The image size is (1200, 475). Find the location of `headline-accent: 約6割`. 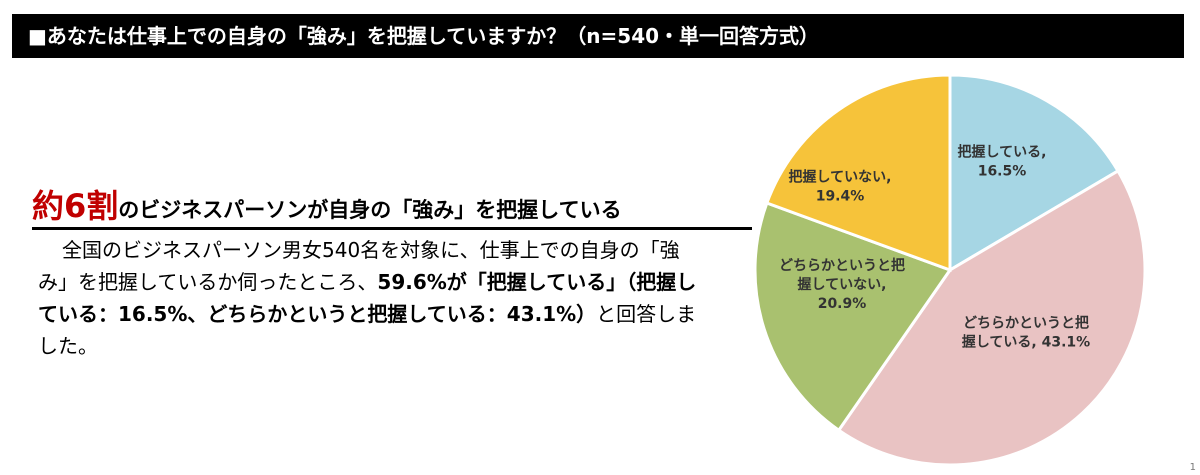

headline-accent: 約6割 is located at coordinates (75, 206).